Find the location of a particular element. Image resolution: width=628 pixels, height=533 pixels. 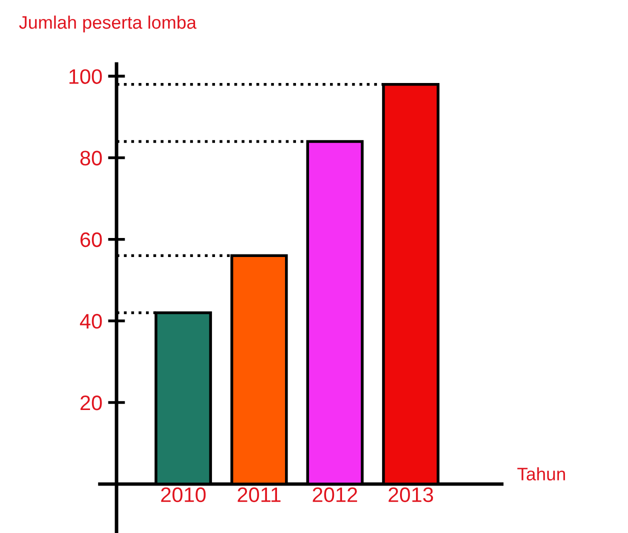

x-tick-label: 2013 is located at coordinates (411, 494).